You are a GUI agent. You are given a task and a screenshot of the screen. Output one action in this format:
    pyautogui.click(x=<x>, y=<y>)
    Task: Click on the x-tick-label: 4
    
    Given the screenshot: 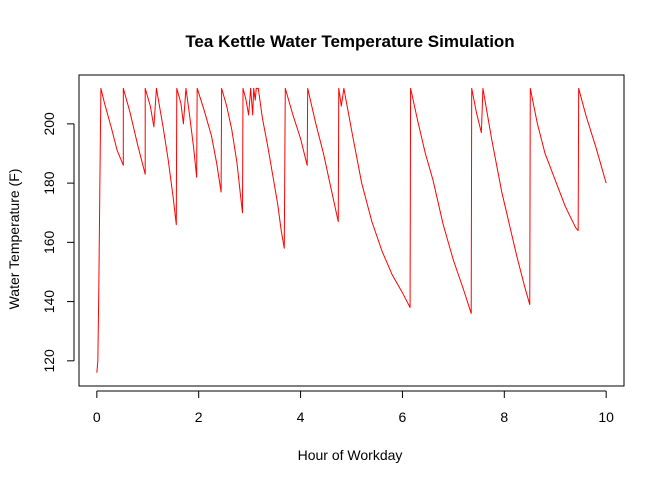 What is the action you would take?
    pyautogui.click(x=301, y=417)
    